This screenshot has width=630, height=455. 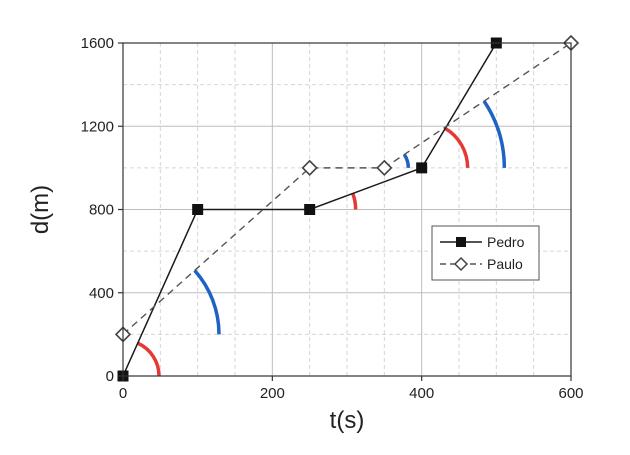 What do you see at coordinates (97, 126) in the screenshot?
I see `y-tick-label: 1200` at bounding box center [97, 126].